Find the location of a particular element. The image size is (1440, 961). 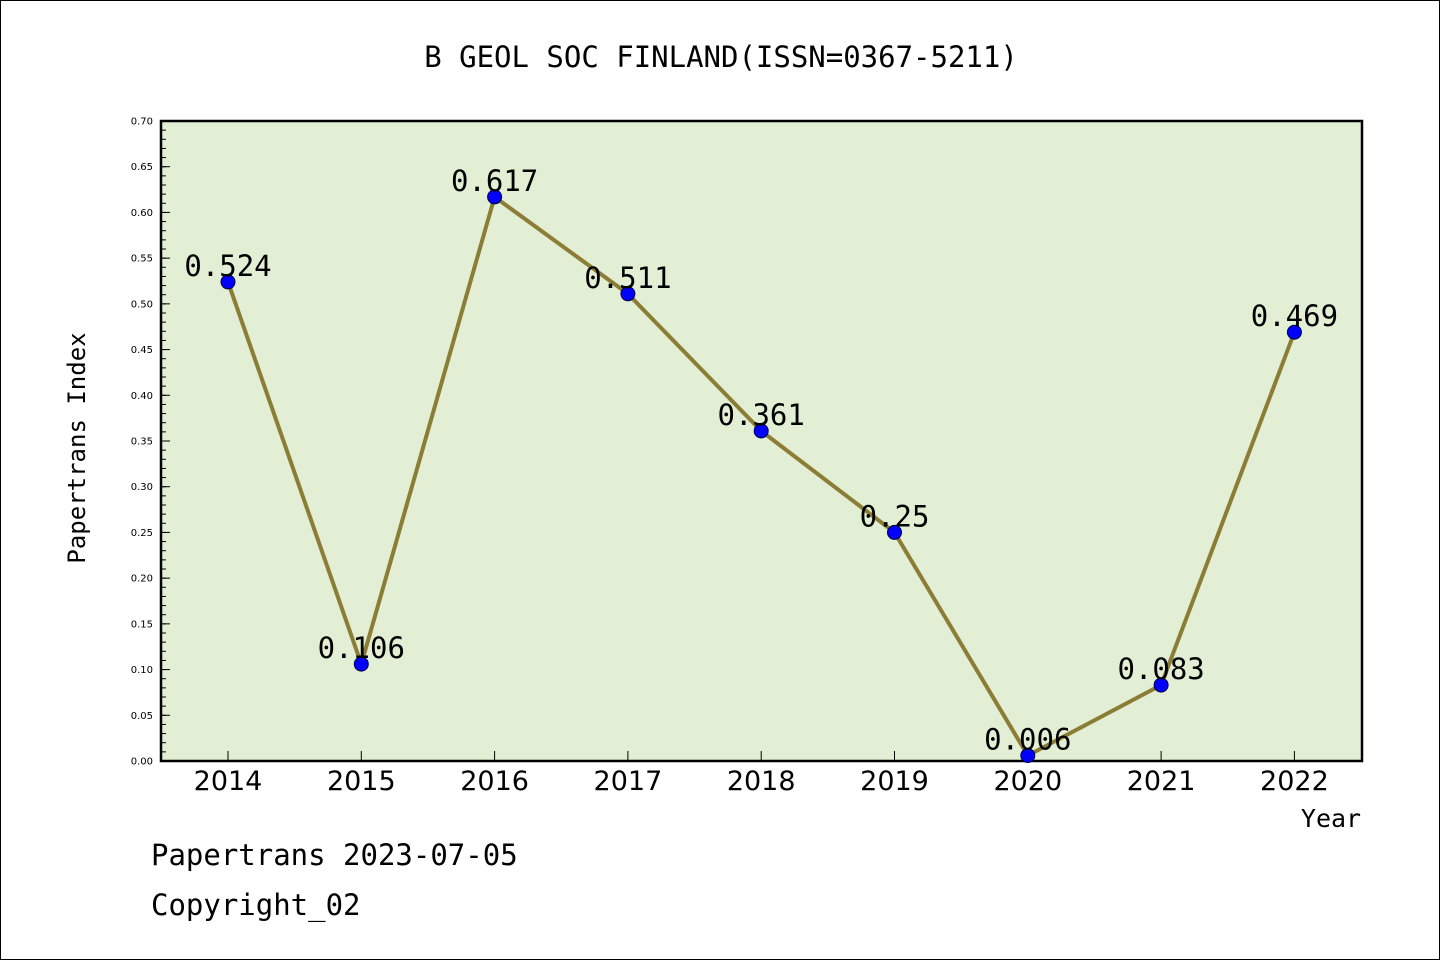

x-tick-label: 2020 is located at coordinates (1027, 781).